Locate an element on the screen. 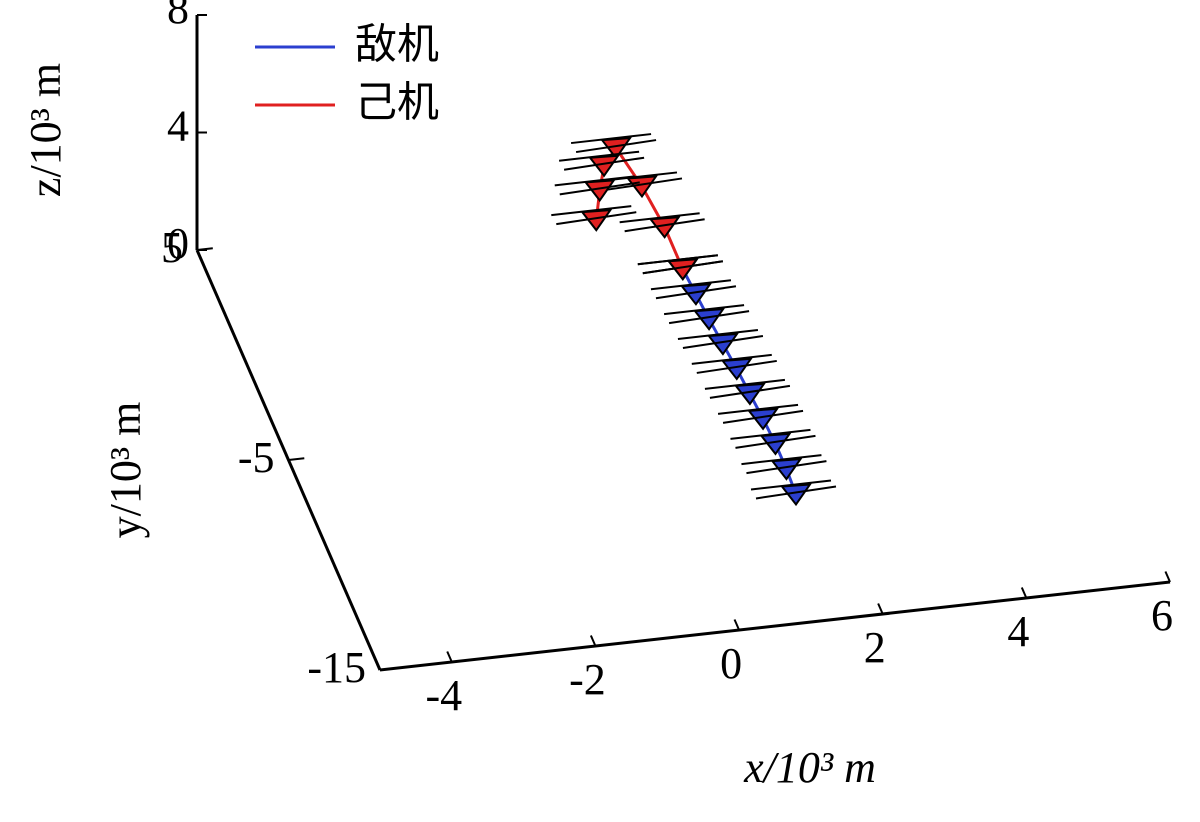  z-tick-label: 0 is located at coordinates (178, 243).